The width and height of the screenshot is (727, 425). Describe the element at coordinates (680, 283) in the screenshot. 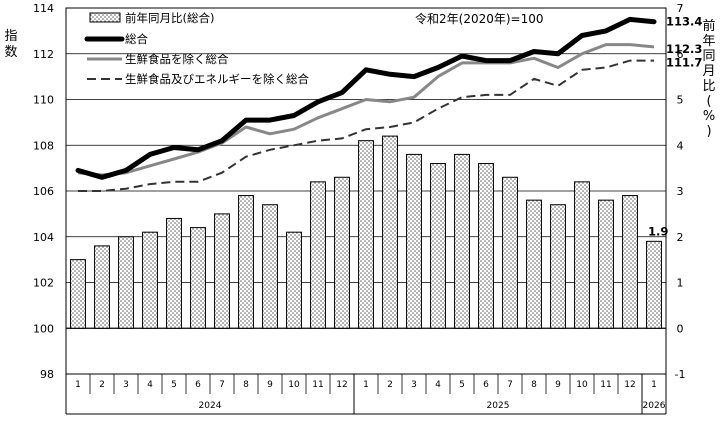

I see `right-tick-label: 1` at that location.